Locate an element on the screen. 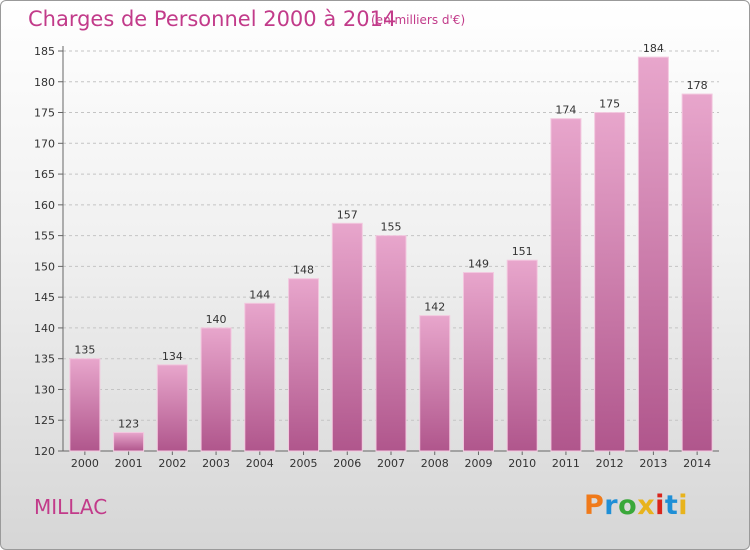 Image resolution: width=750 pixels, height=550 pixels. x-tick-label: 2013 is located at coordinates (653, 463).